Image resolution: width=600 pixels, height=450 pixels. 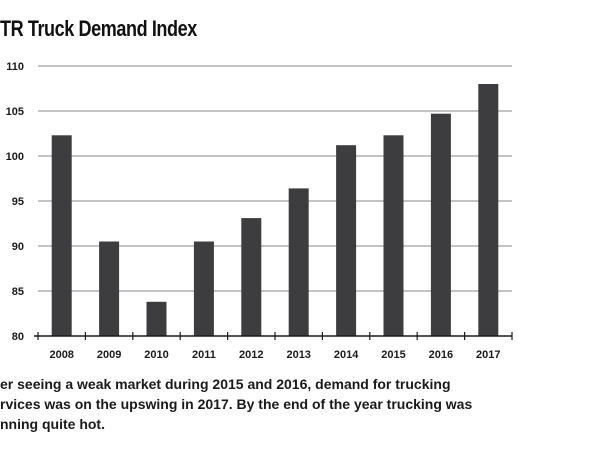 I want to click on x-tick-label: 2012, so click(x=251, y=355).